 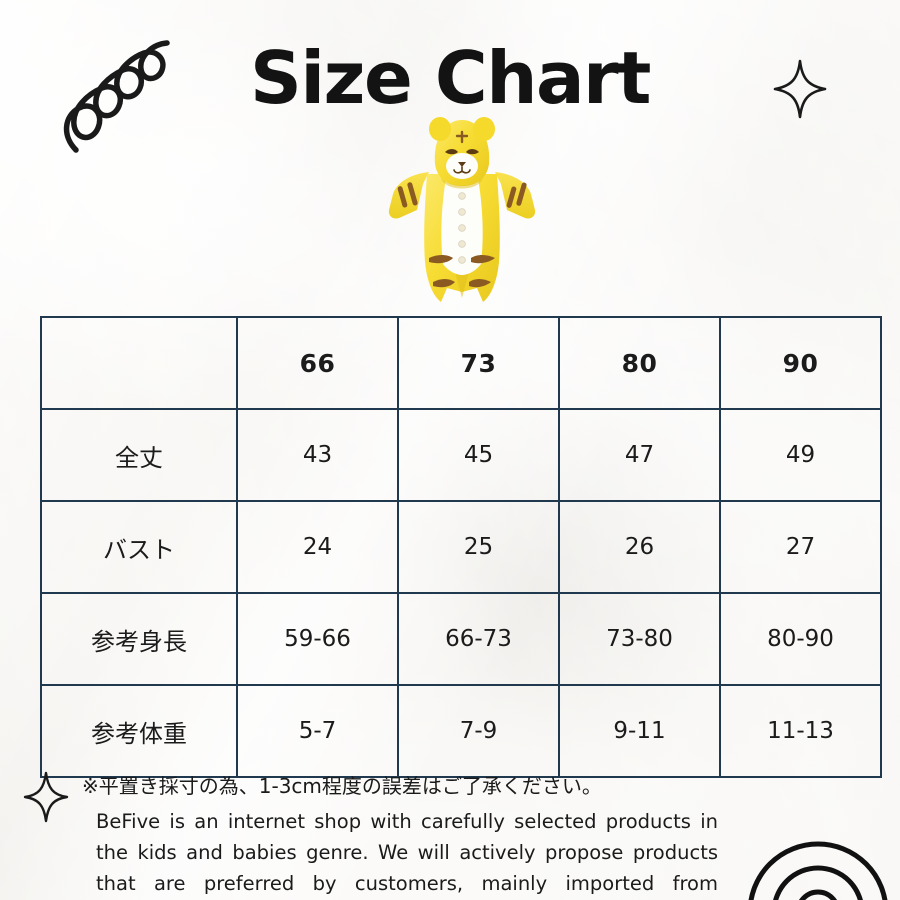 What do you see at coordinates (639, 363) in the screenshot?
I see `table-header-cell-size-80: 80` at bounding box center [639, 363].